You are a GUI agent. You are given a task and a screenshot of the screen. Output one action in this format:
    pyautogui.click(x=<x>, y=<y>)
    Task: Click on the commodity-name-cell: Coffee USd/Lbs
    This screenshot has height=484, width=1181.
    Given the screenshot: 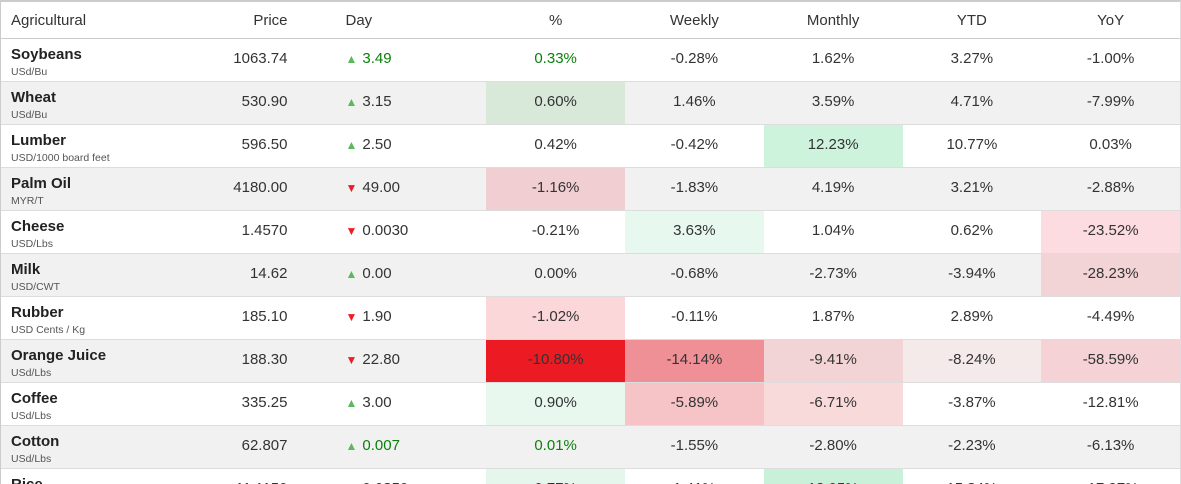 What is the action you would take?
    pyautogui.click(x=96, y=404)
    